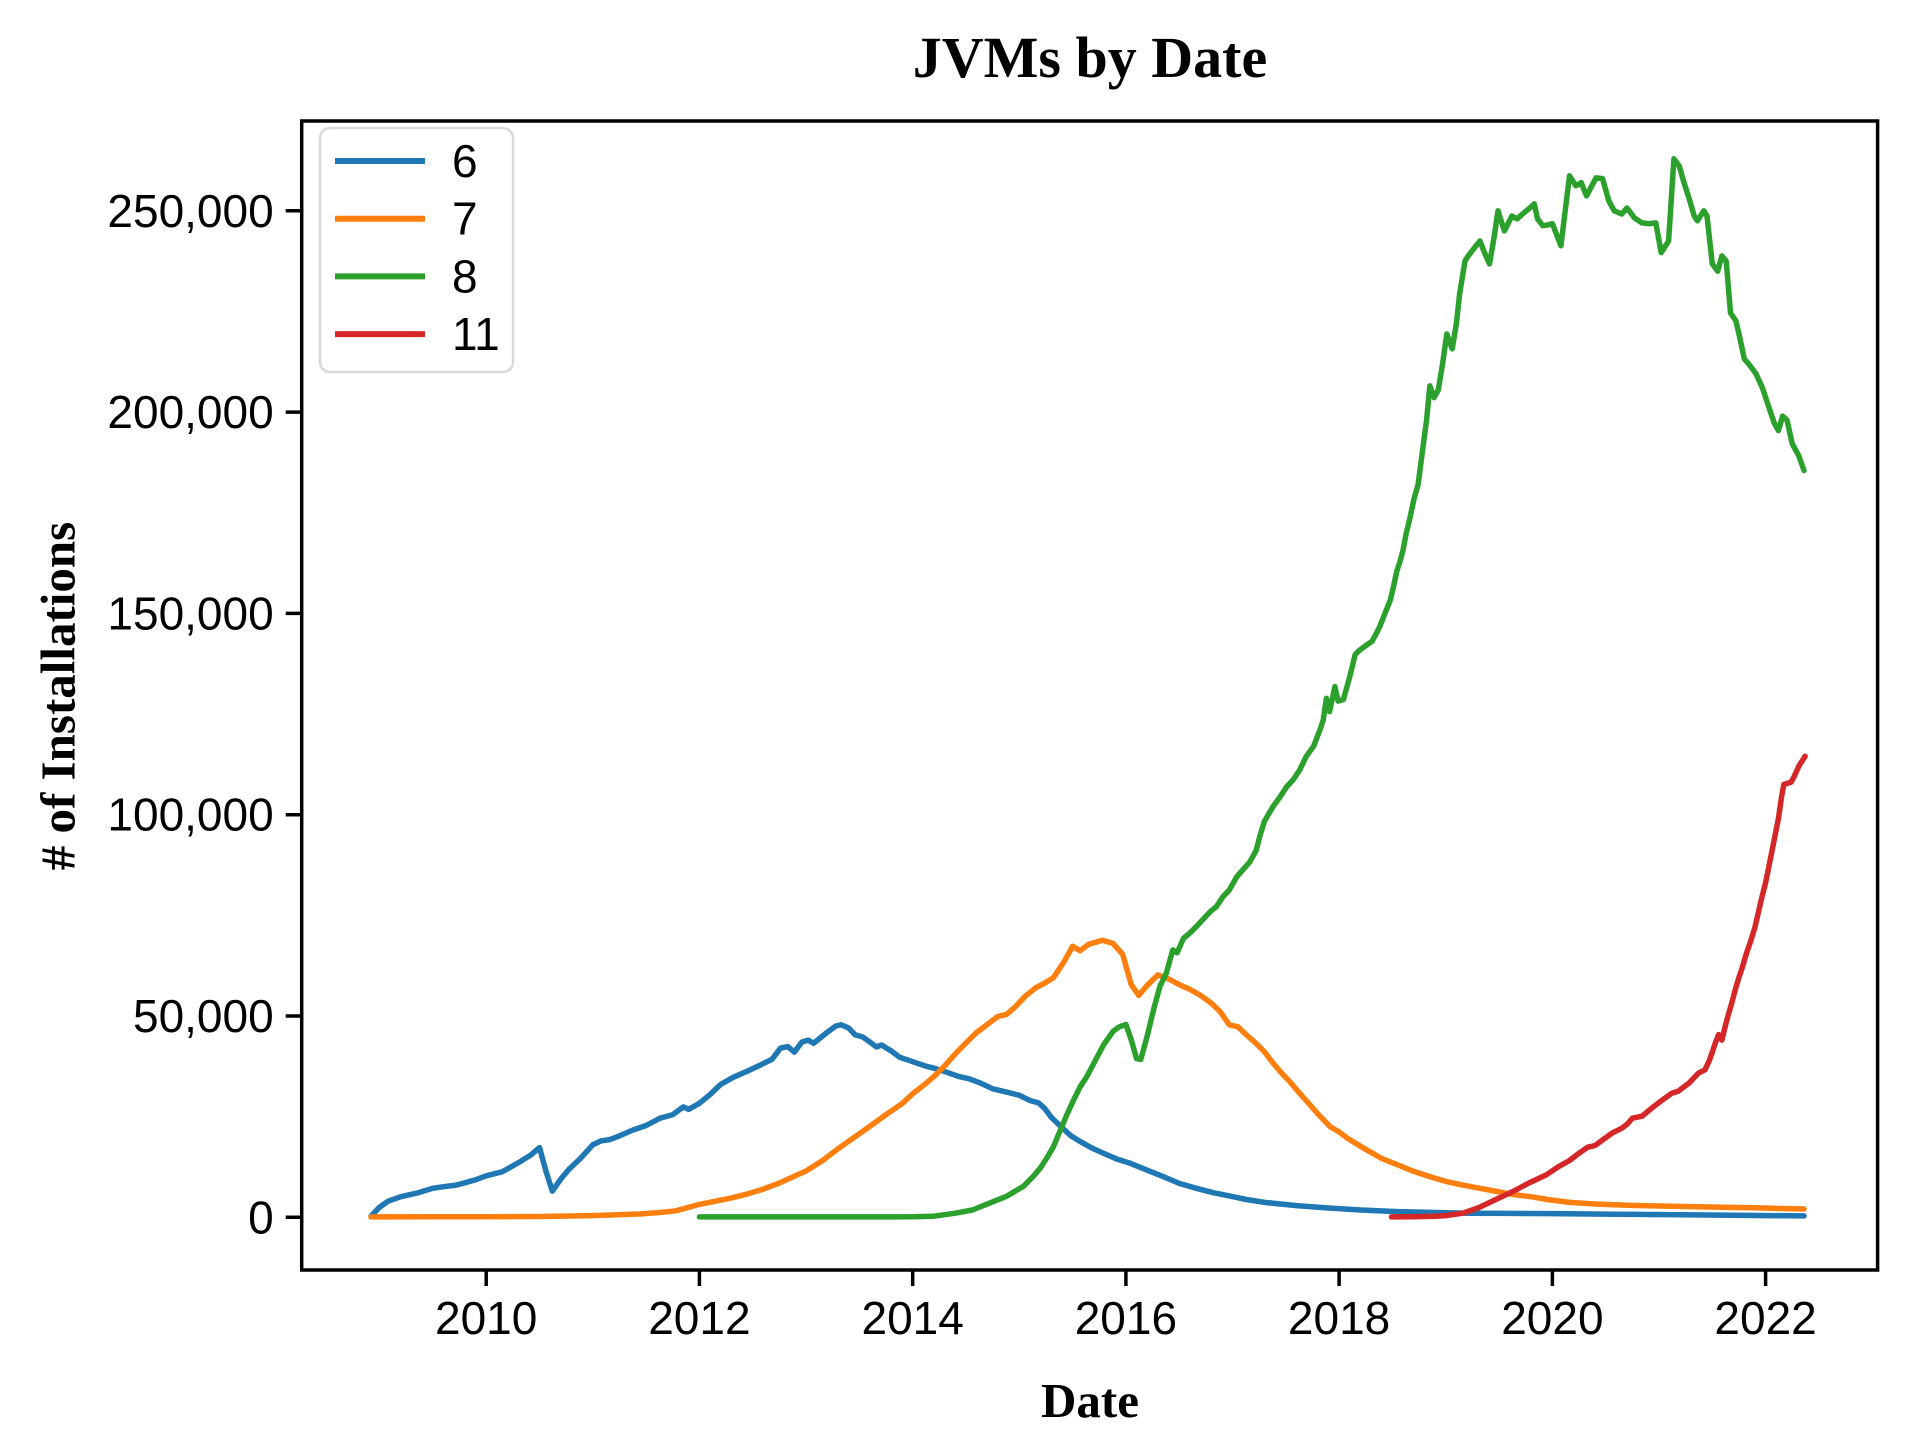 Image resolution: width=1920 pixels, height=1440 pixels. Describe the element at coordinates (190, 613) in the screenshot. I see `y-axis-tick-label: 150,000` at that location.